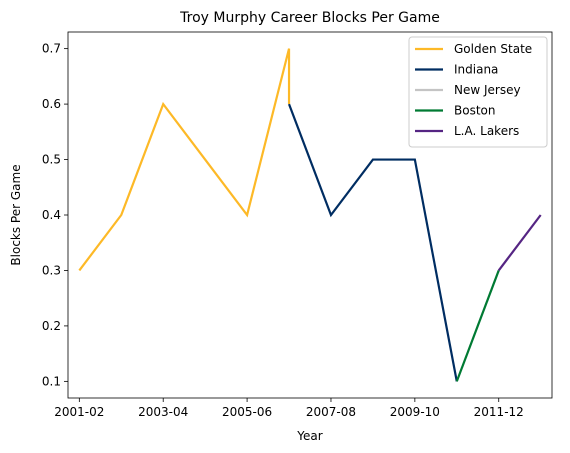 This screenshot has width=570, height=453. I want to click on y-tick-label: 0.3, so click(51, 270).